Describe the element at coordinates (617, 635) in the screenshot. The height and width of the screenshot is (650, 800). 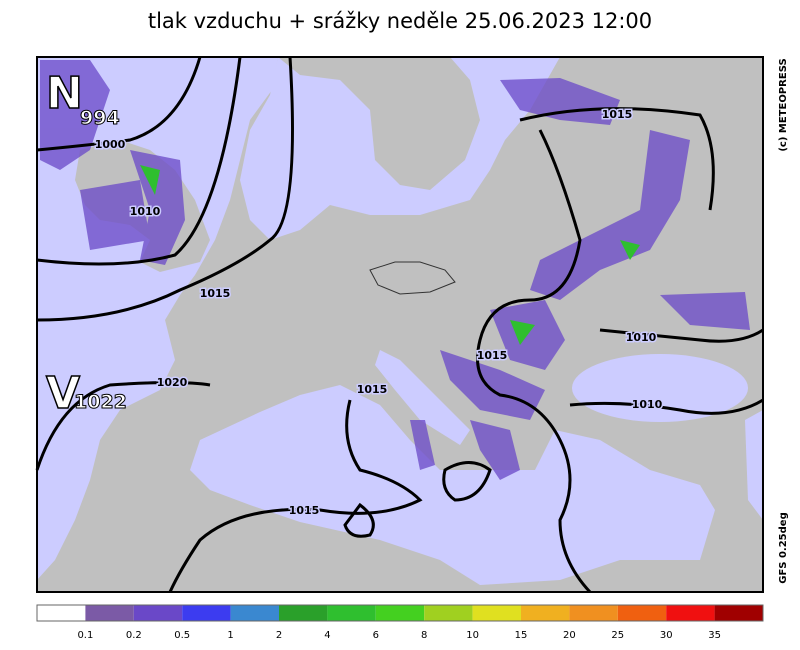
I see `colorbar-label: 25` at that location.